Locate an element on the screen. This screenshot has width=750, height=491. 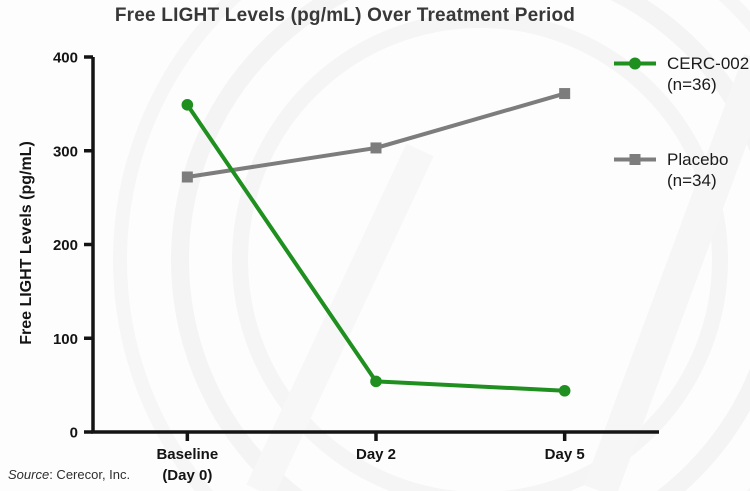
legend-entry-cerc-002: CERC-002 (n=36) is located at coordinates (680, 74).